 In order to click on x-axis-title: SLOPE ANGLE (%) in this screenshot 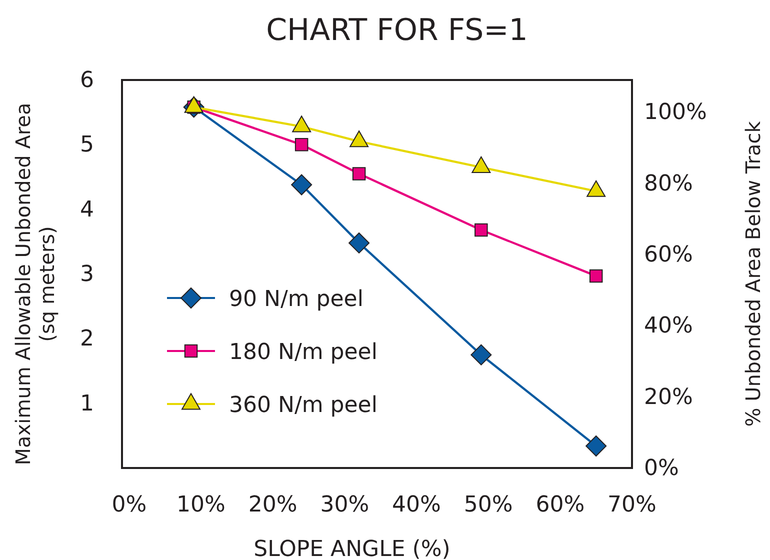, I will do `click(352, 548)`.